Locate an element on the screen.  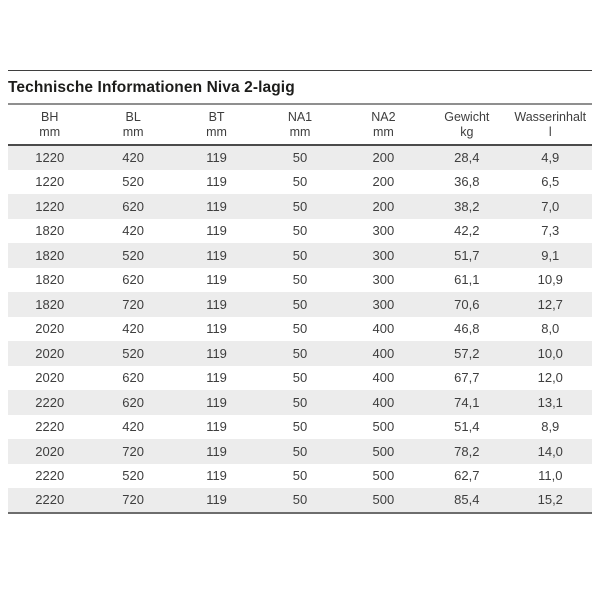
table-row: 2220 420 119 50 500 51,4 8,9 is located at coordinates (300, 427).